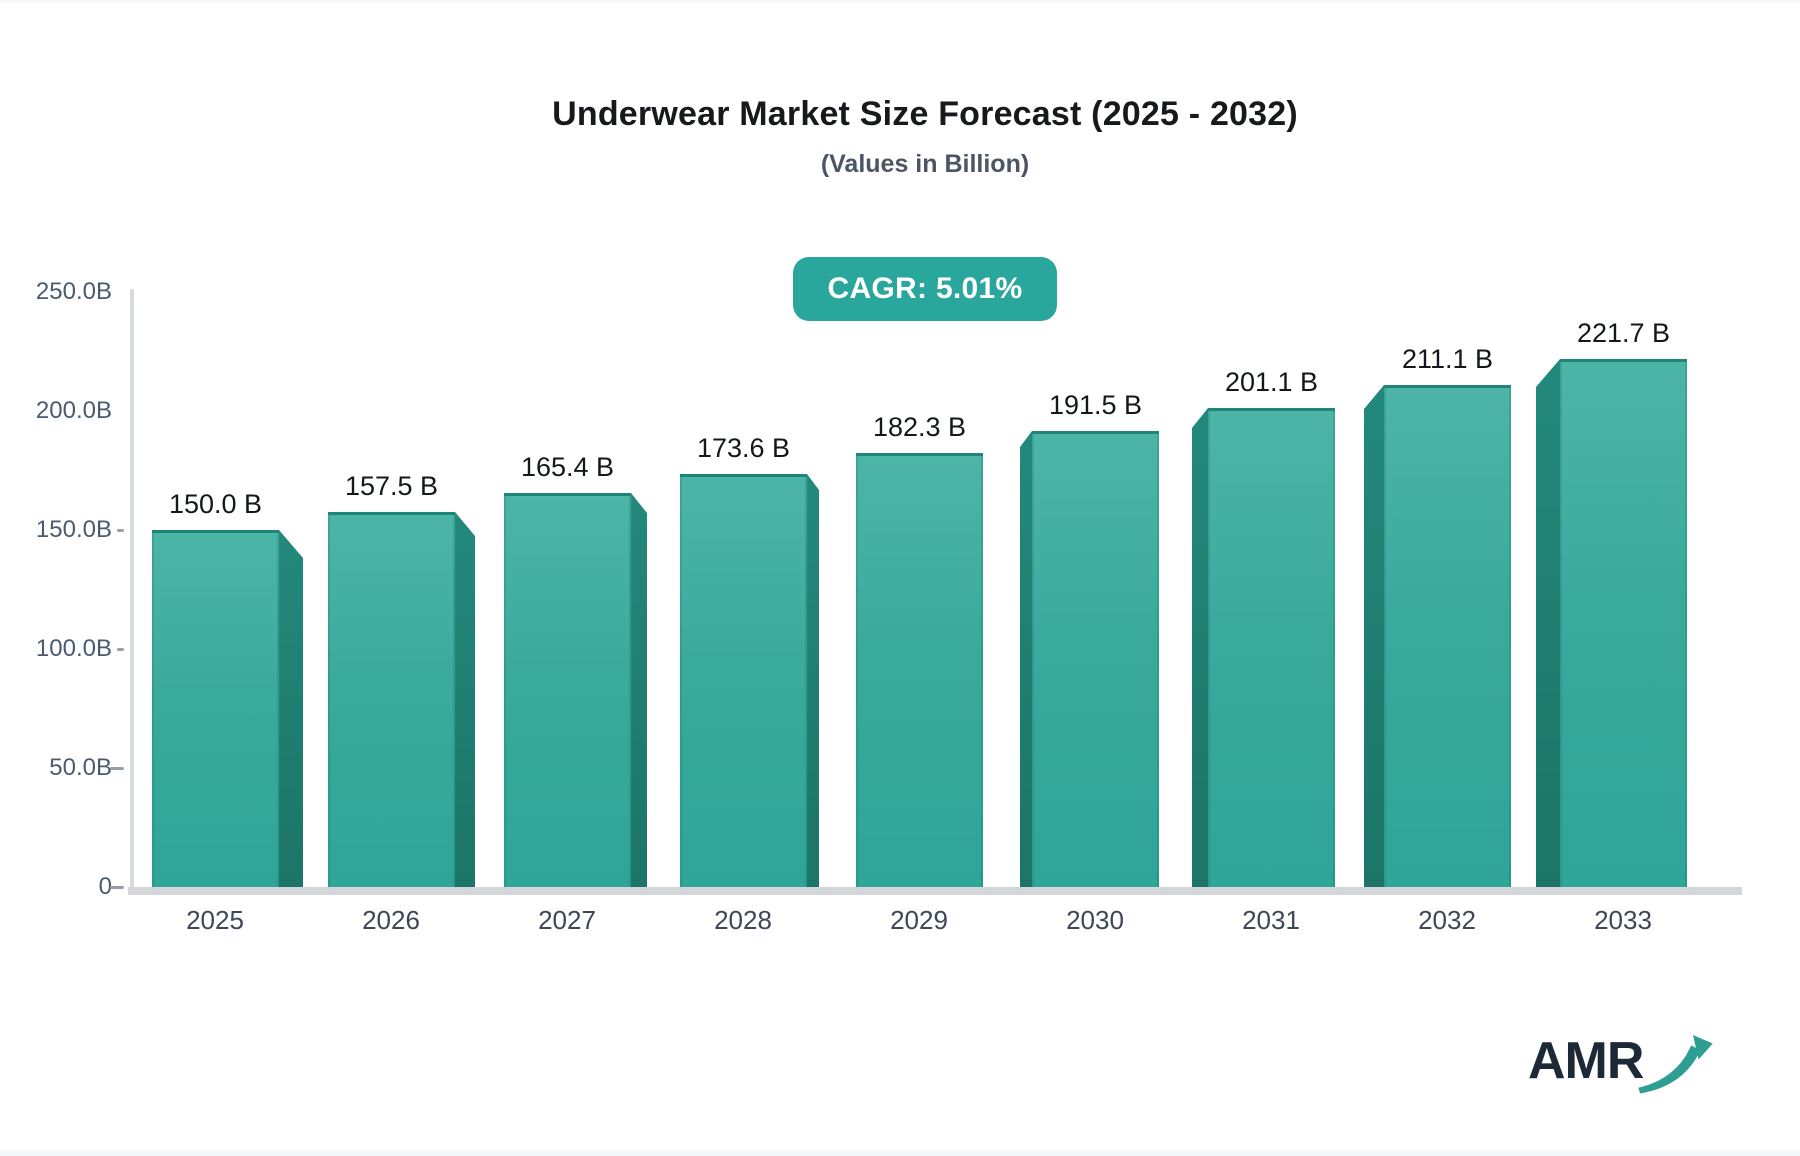 This screenshot has width=1800, height=1156. I want to click on bar-2032, so click(1447, 636).